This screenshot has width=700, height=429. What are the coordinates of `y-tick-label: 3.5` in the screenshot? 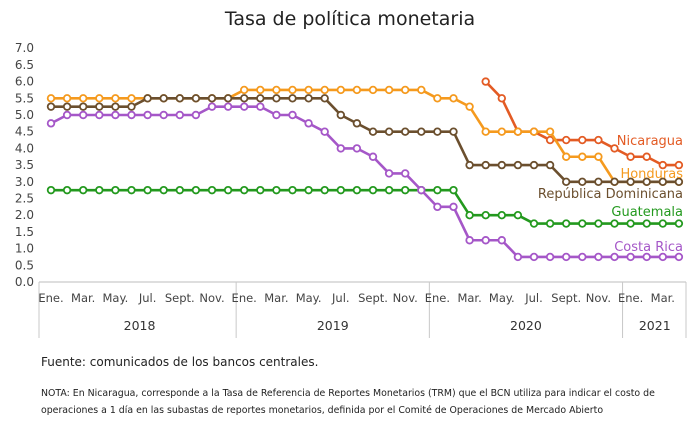 It's located at (24, 165).